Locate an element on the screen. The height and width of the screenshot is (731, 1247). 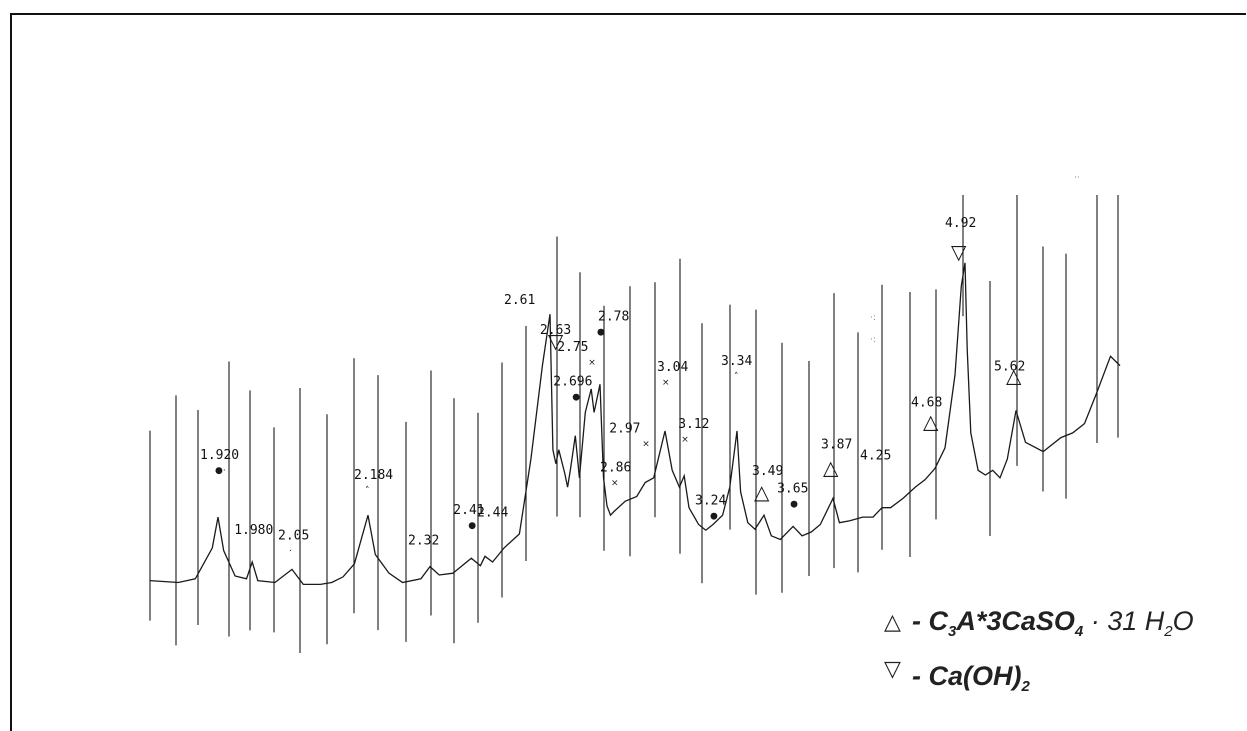
peak-label: 2.78 is located at coordinates (613, 316).